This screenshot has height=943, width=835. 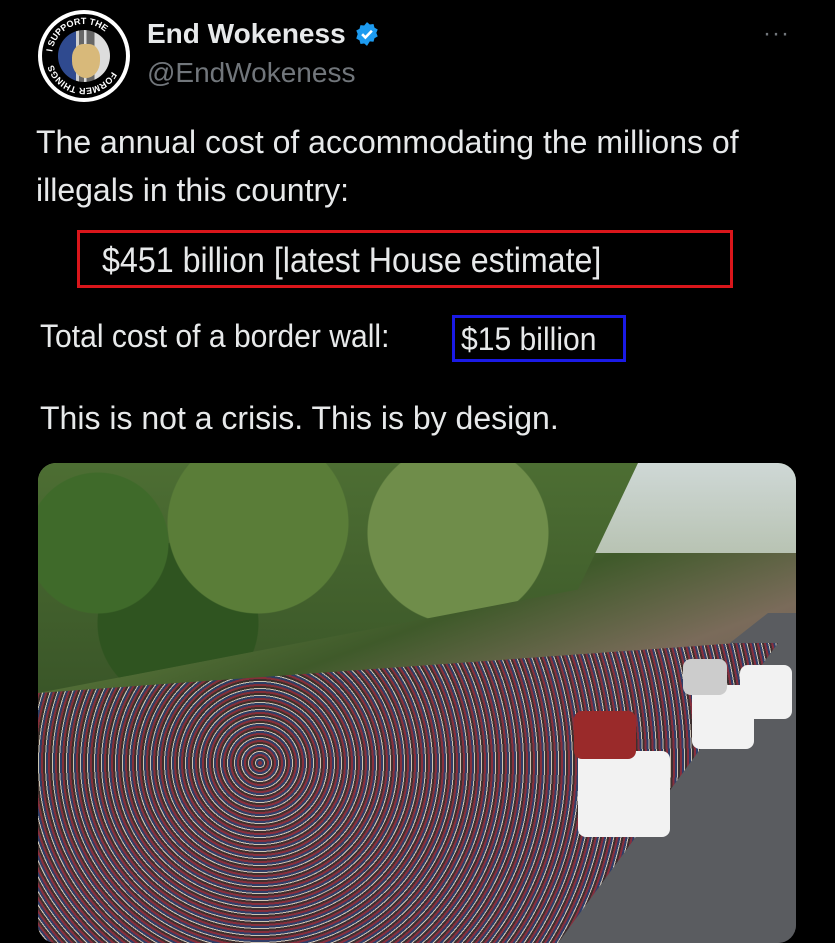 What do you see at coordinates (352, 260) in the screenshot?
I see `cost-estimate-text: $451 billion [latest House estimate]` at bounding box center [352, 260].